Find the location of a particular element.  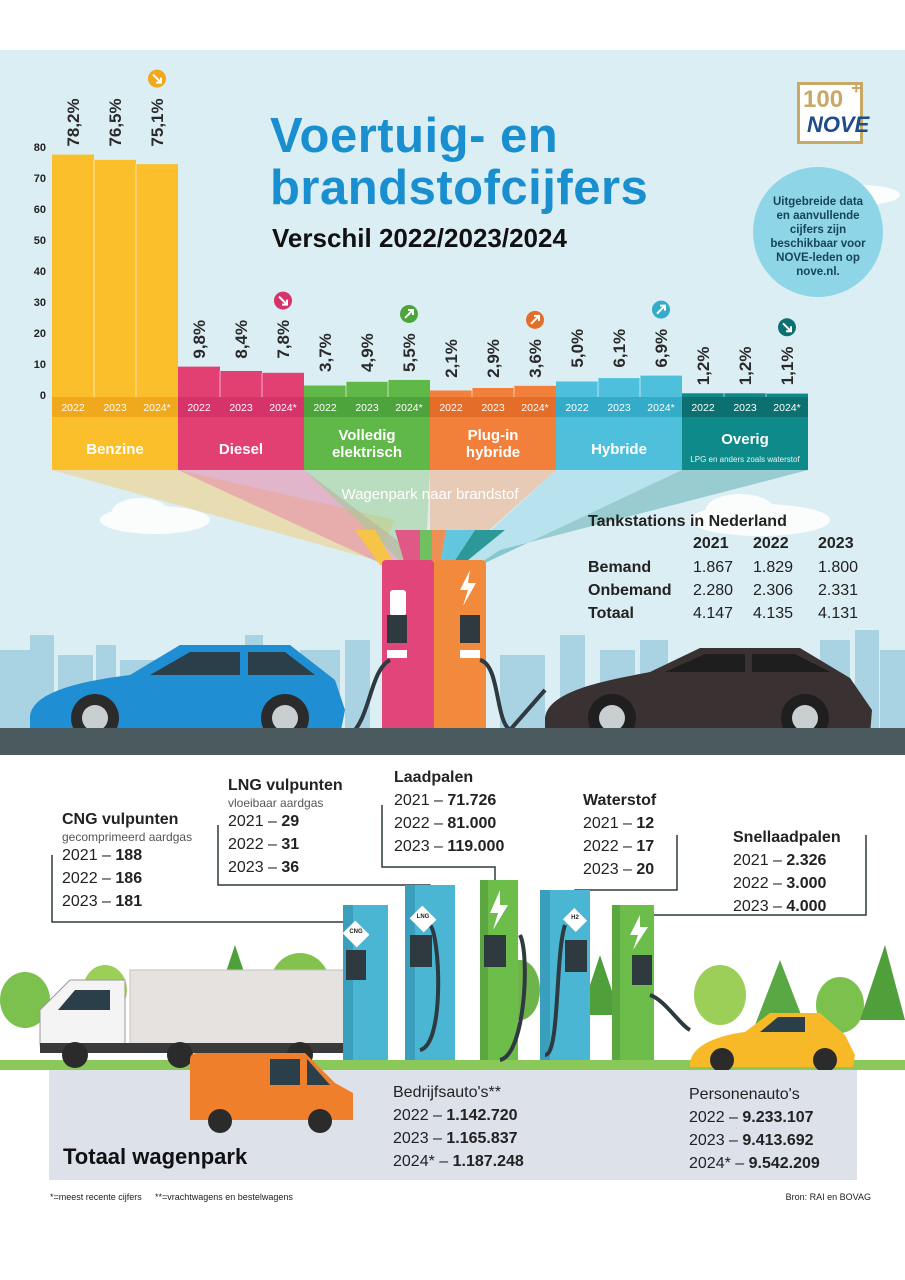

info-row: 2023 – 181 is located at coordinates (127, 901).